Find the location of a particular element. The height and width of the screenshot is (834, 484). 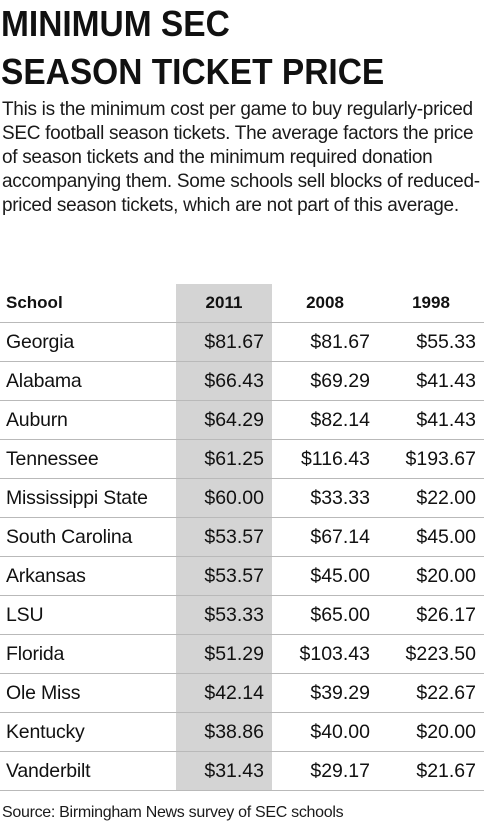

price-cell-2011: $31.43 is located at coordinates (224, 771).